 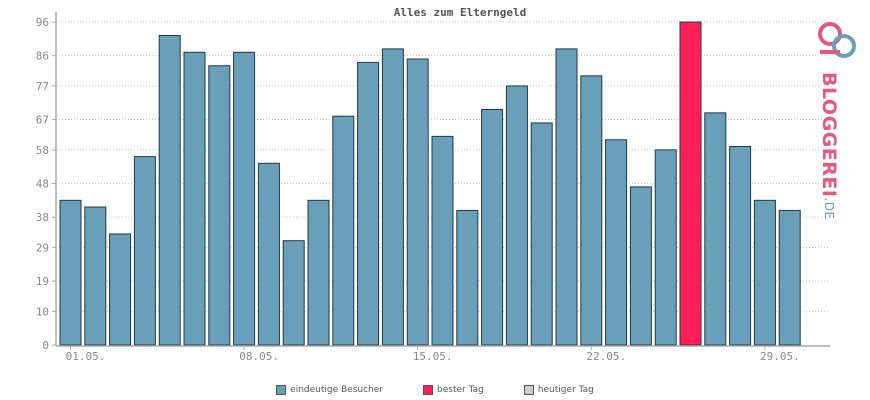 What do you see at coordinates (42, 184) in the screenshot?
I see `y-tick-label: 48` at bounding box center [42, 184].